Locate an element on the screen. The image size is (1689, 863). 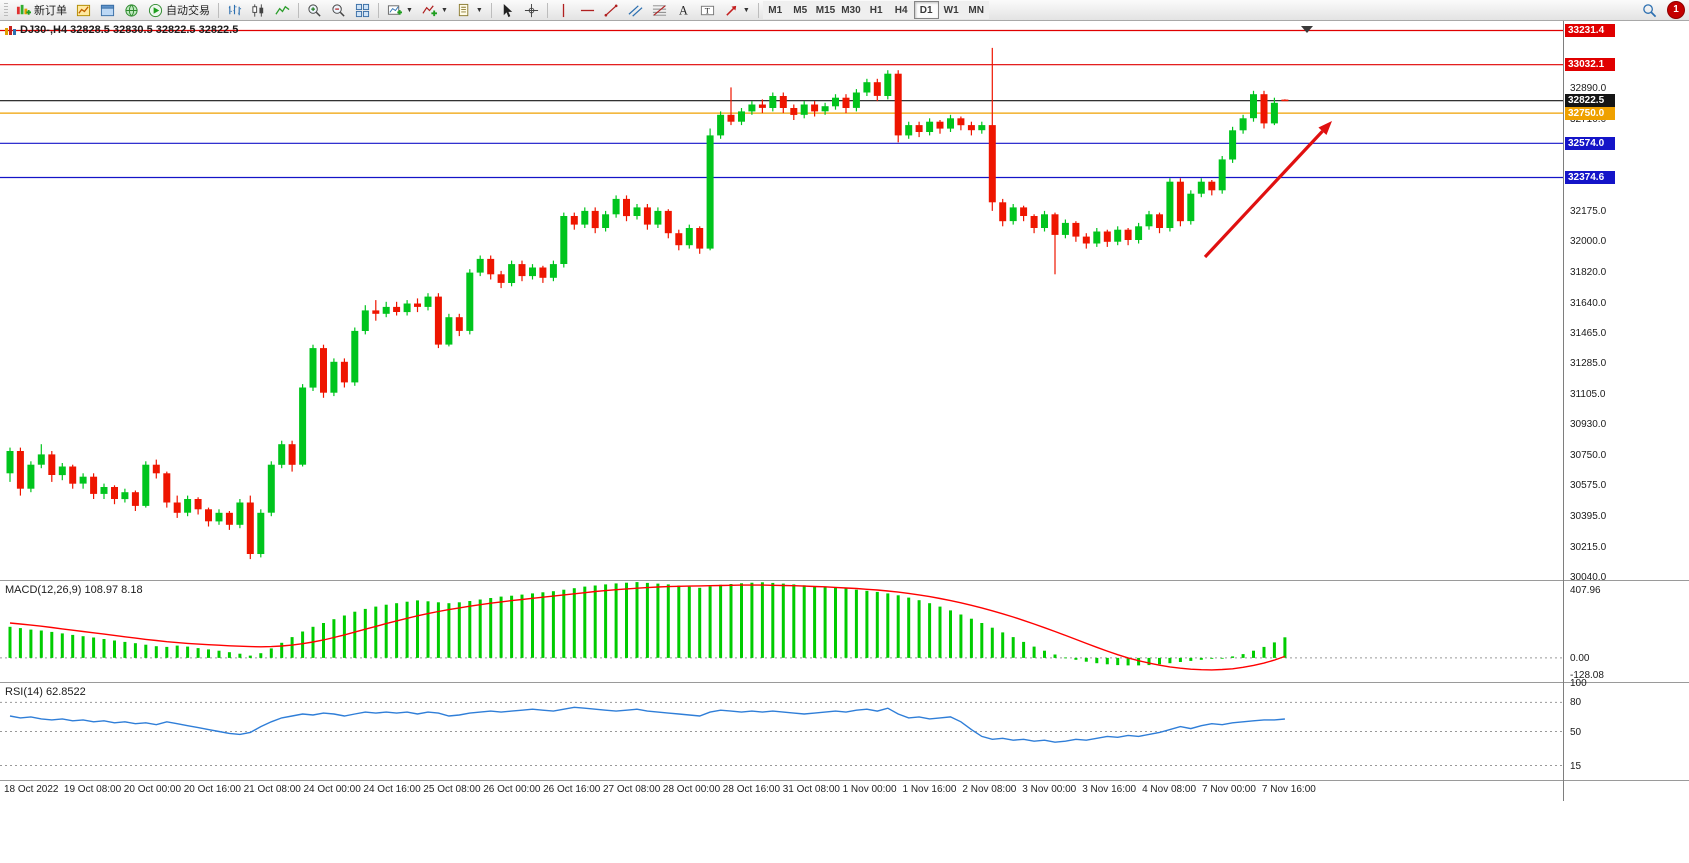
data-window-button is located at coordinates (131, 10).